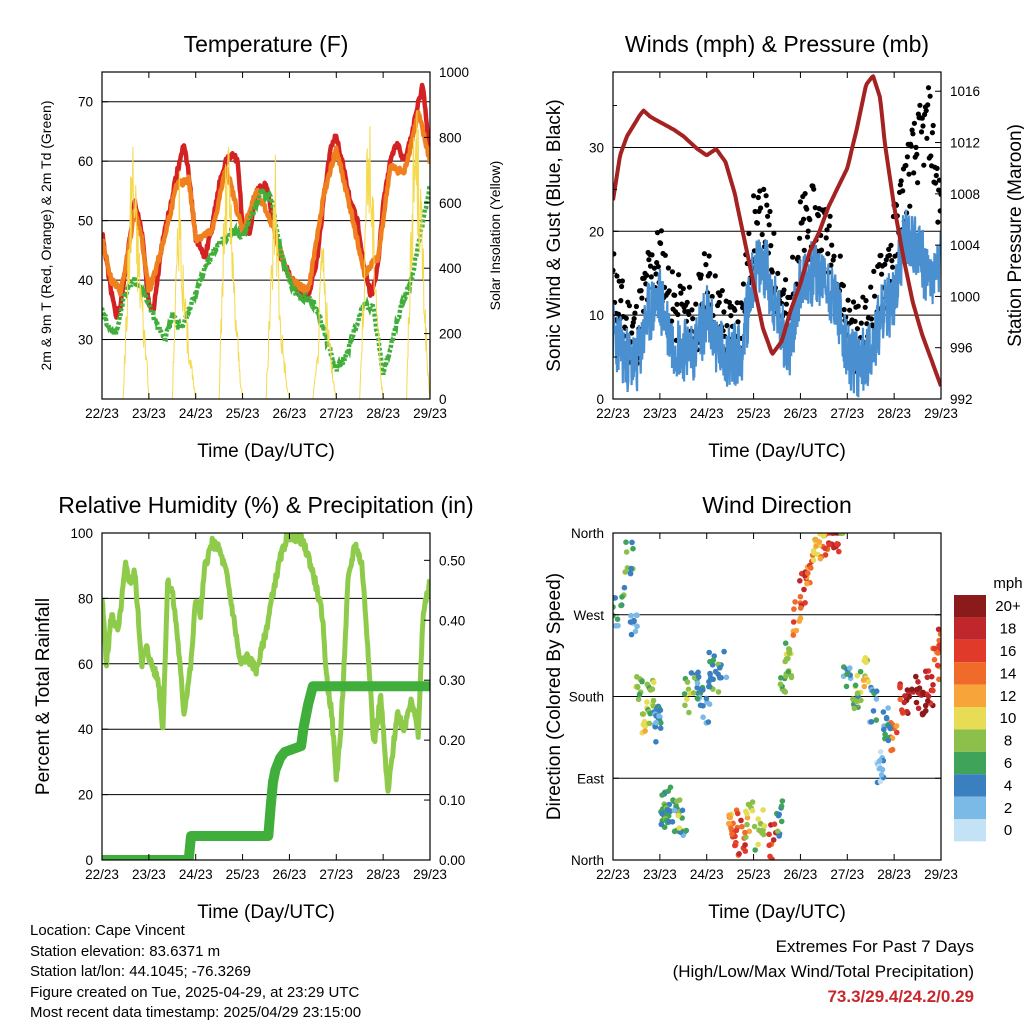 The height and width of the screenshot is (1024, 1024). What do you see at coordinates (450, 203) in the screenshot?
I see `y2-tick-label: 600` at bounding box center [450, 203].